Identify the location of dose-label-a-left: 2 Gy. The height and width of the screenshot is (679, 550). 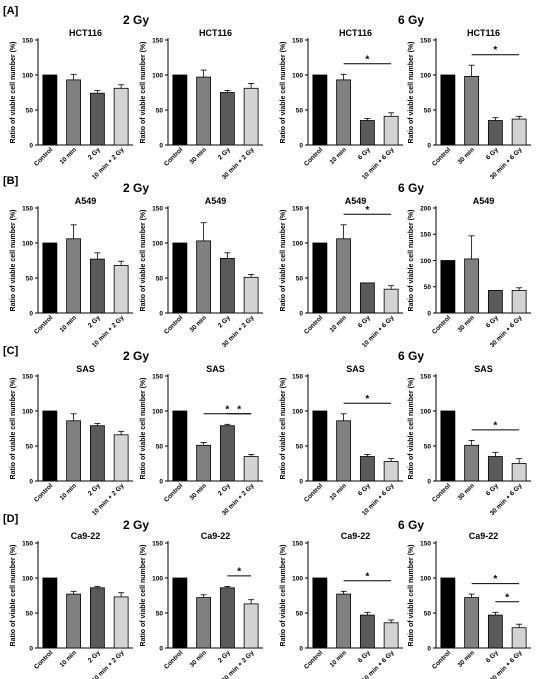
(136, 20).